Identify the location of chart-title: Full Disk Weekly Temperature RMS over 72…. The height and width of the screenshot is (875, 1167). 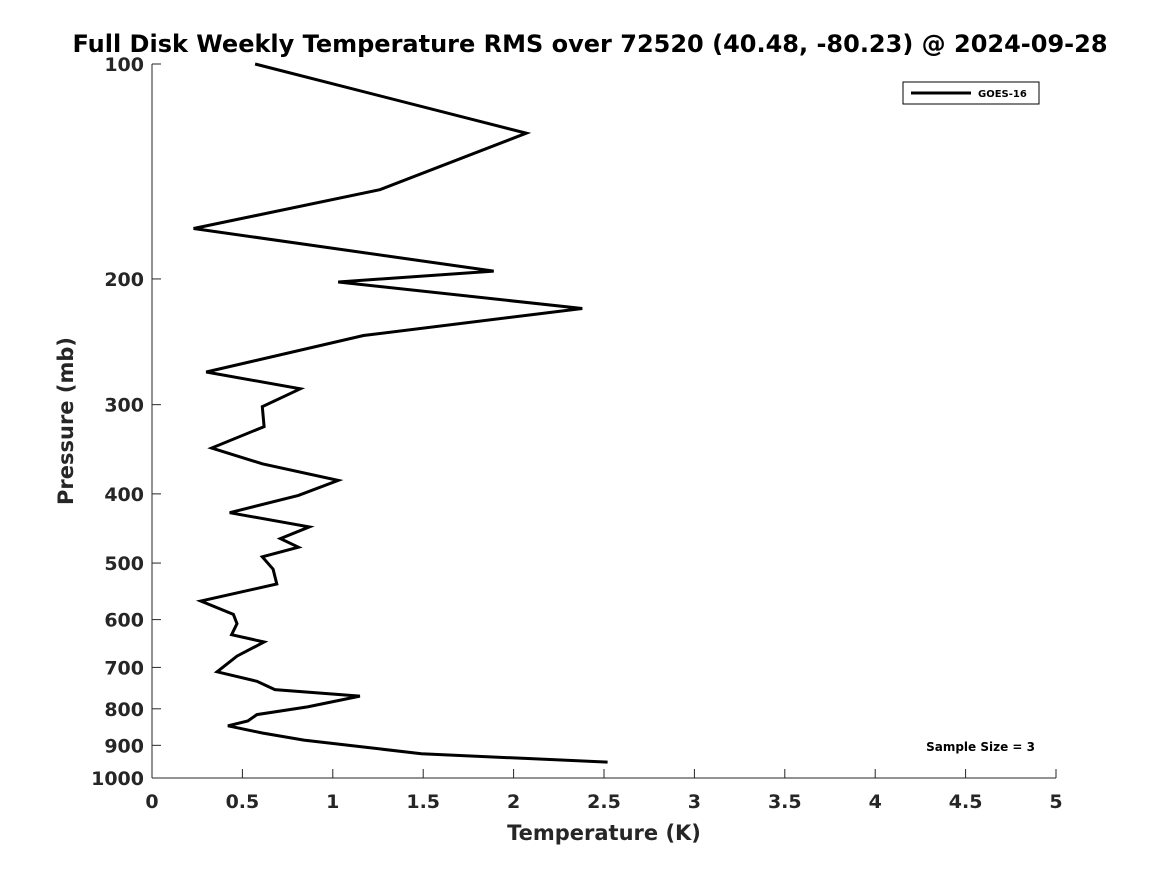
(589, 44).